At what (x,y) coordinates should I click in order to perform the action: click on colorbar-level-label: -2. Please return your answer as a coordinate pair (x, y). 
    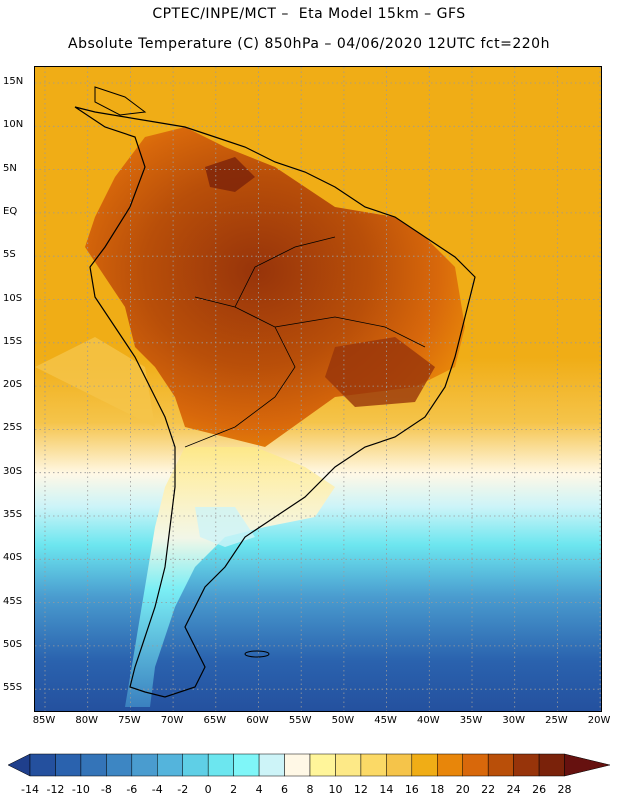
    Looking at the image, I should click on (183, 789).